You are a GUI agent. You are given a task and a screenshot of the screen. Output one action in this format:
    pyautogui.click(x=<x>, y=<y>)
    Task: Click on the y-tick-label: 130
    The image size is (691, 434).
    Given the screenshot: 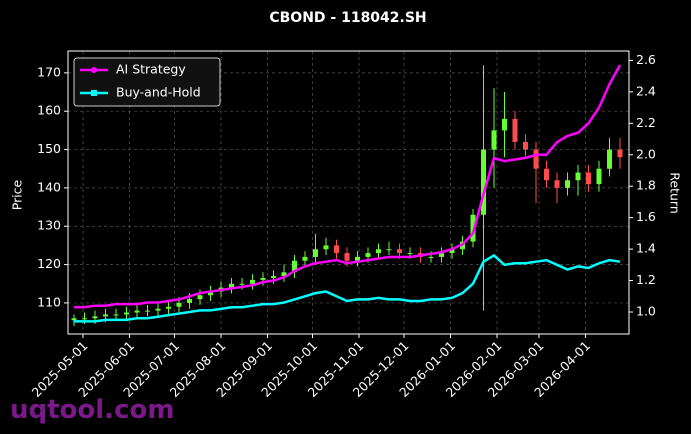 What is the action you would take?
    pyautogui.click(x=49, y=225)
    